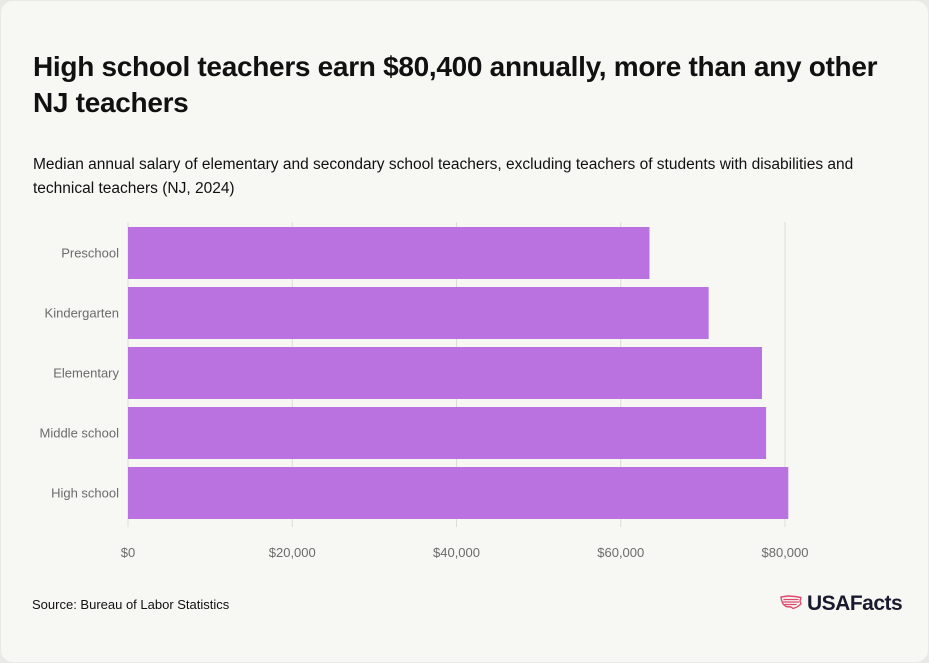  What do you see at coordinates (86, 373) in the screenshot?
I see `category-label: Elementary` at bounding box center [86, 373].